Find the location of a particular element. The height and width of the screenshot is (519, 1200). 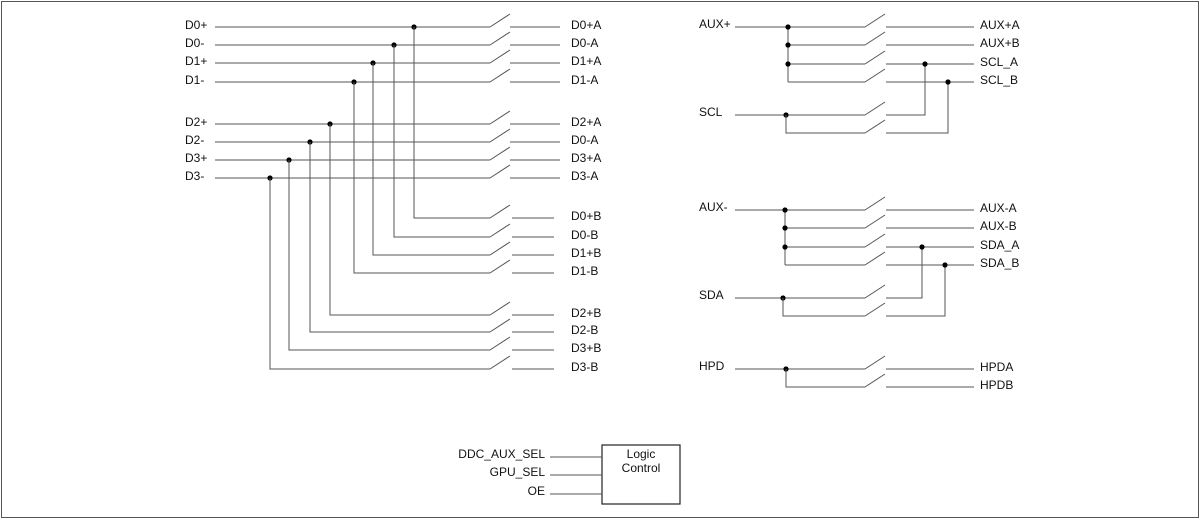

label: D0-B is located at coordinates (584, 235).